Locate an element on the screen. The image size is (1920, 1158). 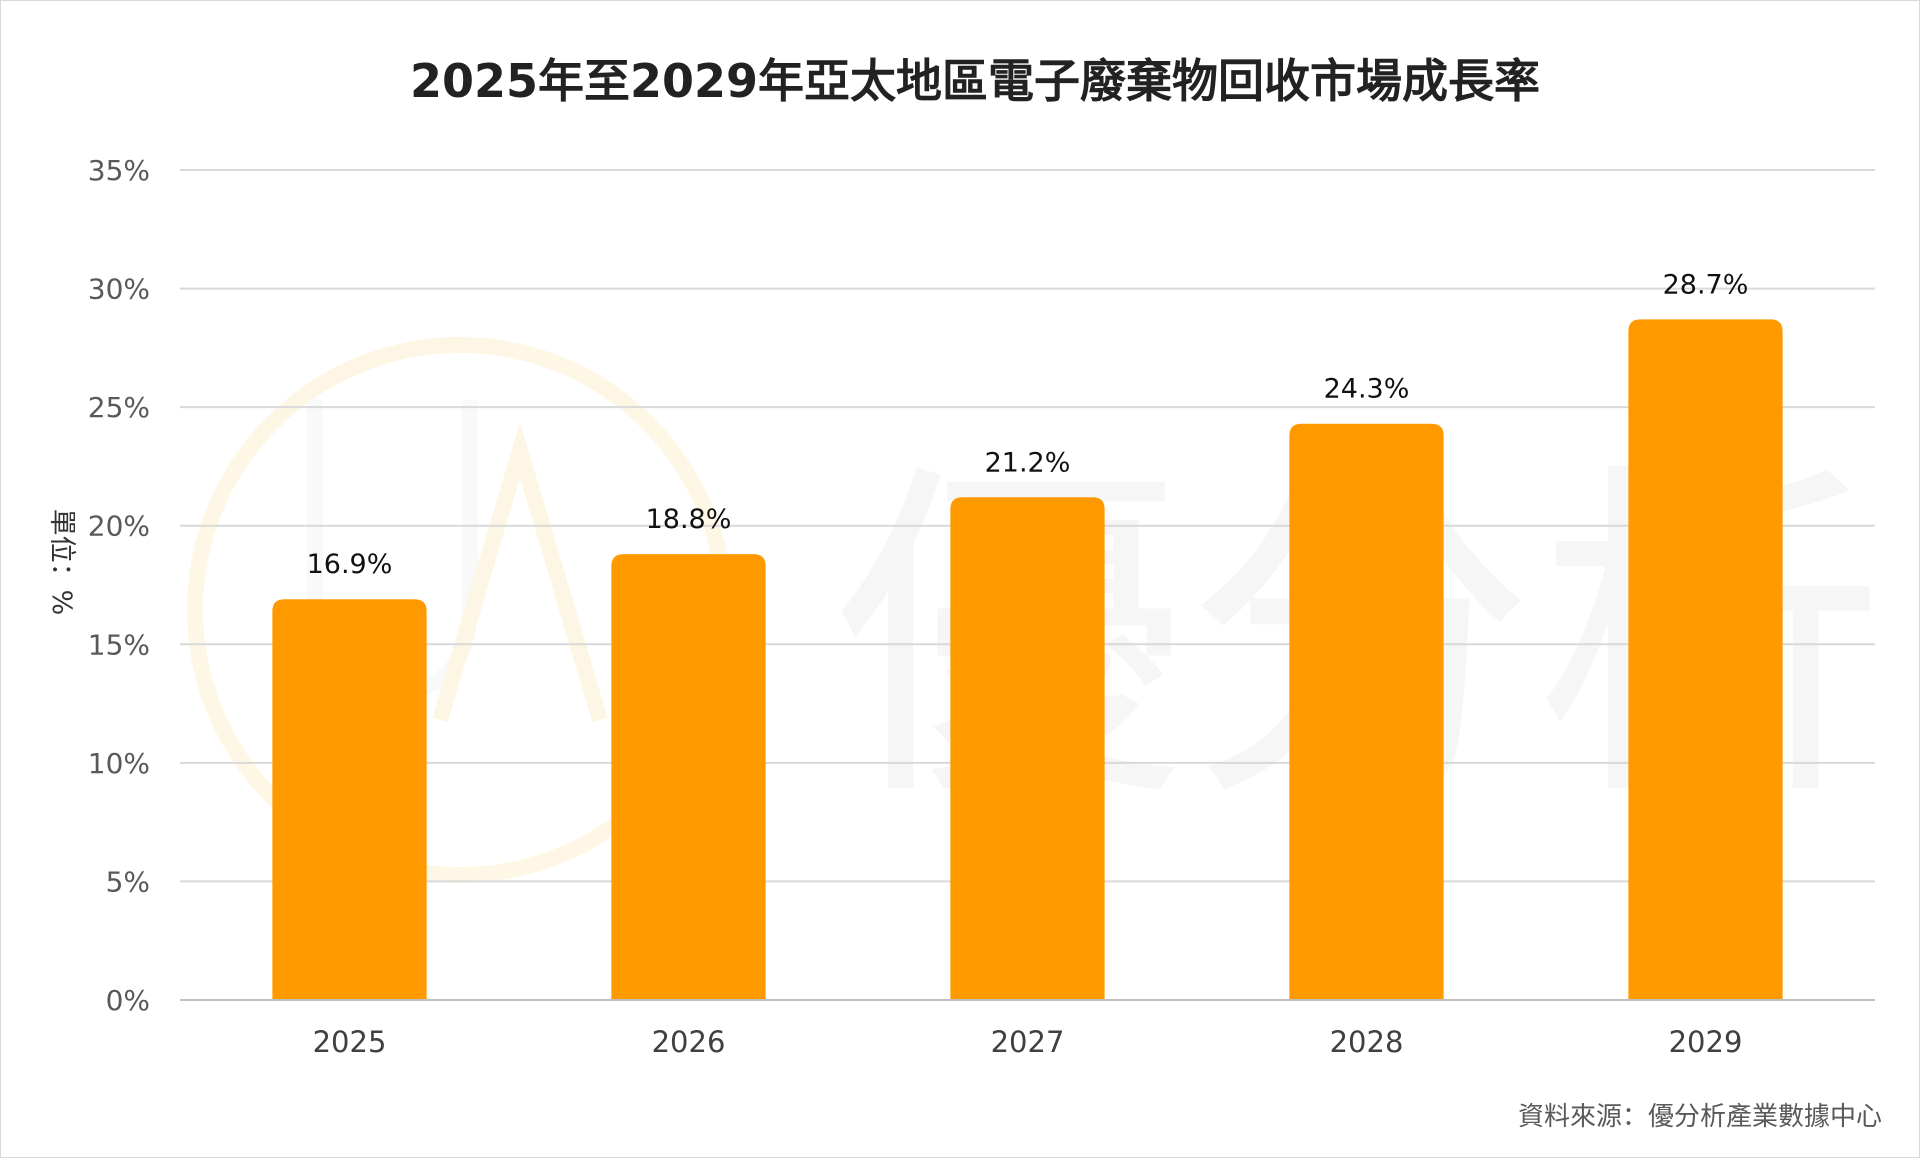
chart-title: 2025年至2029年亞太地區電子廢棄物回收市場成長率 is located at coordinates (975, 81).